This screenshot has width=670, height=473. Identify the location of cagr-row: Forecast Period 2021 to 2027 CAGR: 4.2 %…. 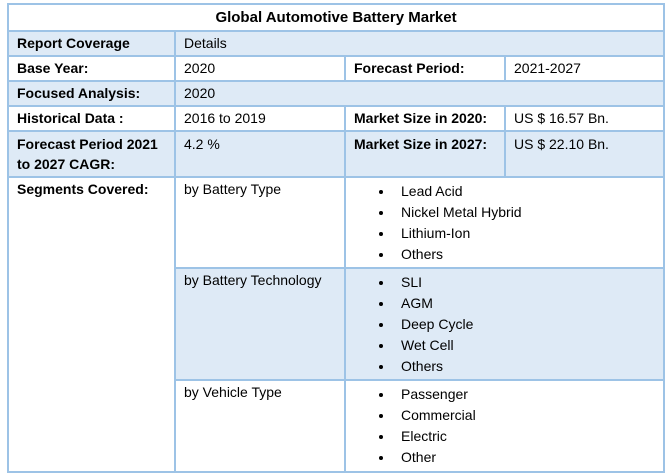
(336, 154).